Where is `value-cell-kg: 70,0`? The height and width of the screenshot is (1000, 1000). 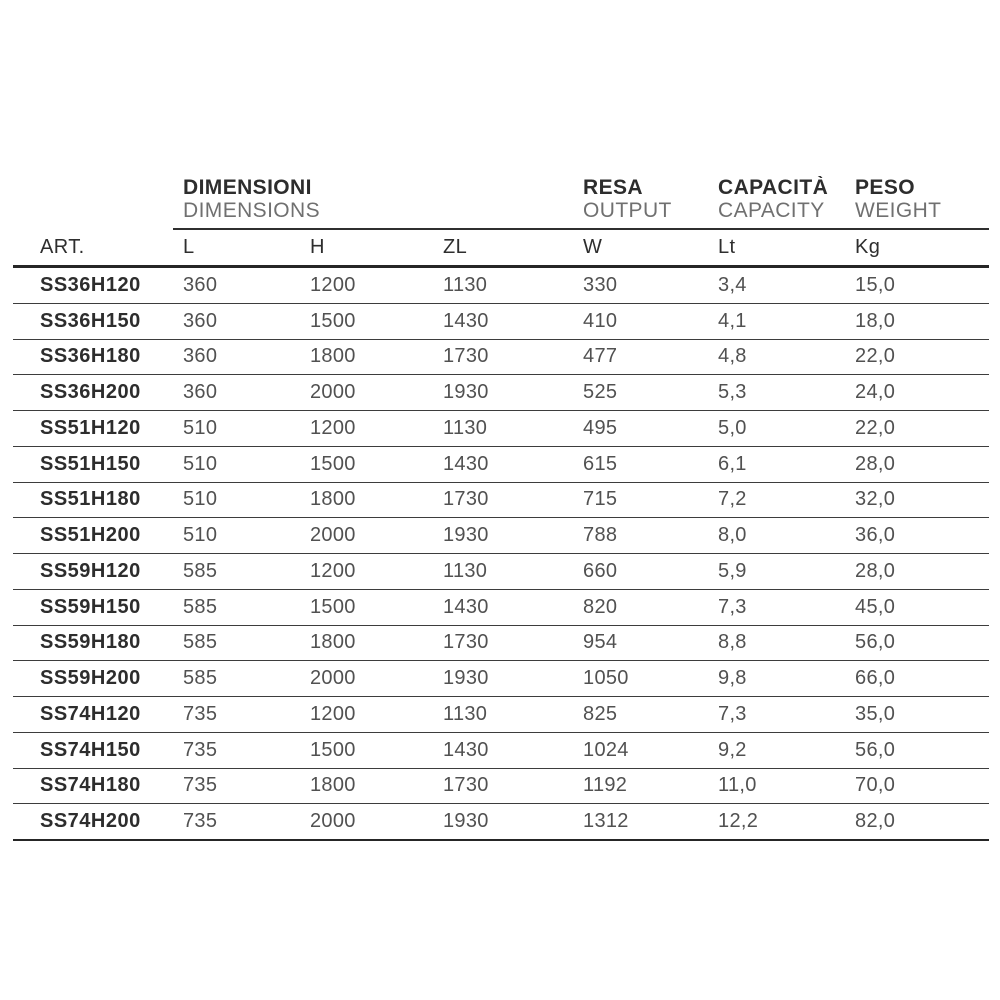 value-cell-kg: 70,0 is located at coordinates (917, 786).